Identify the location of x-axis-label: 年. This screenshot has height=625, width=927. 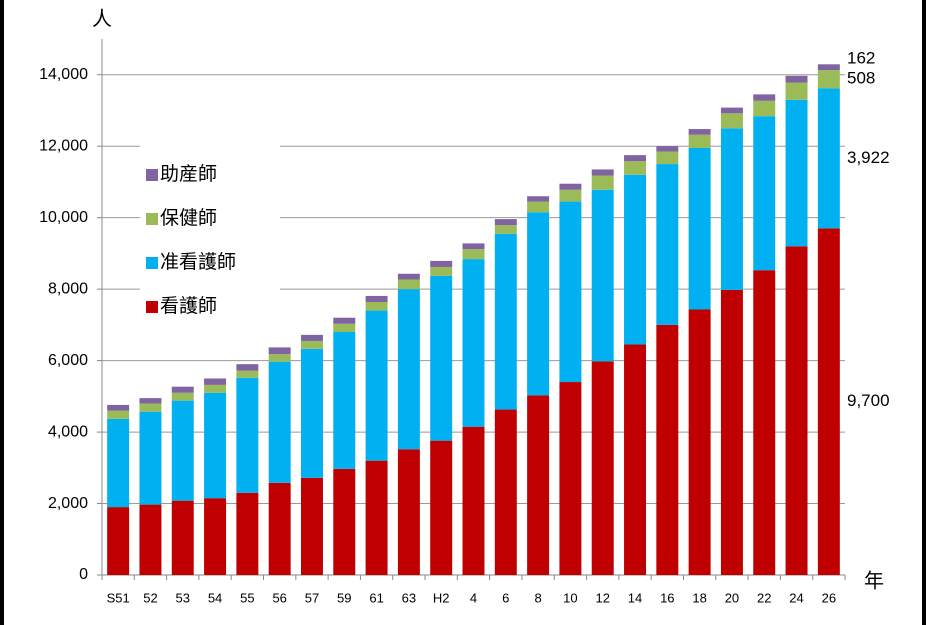
(874, 580).